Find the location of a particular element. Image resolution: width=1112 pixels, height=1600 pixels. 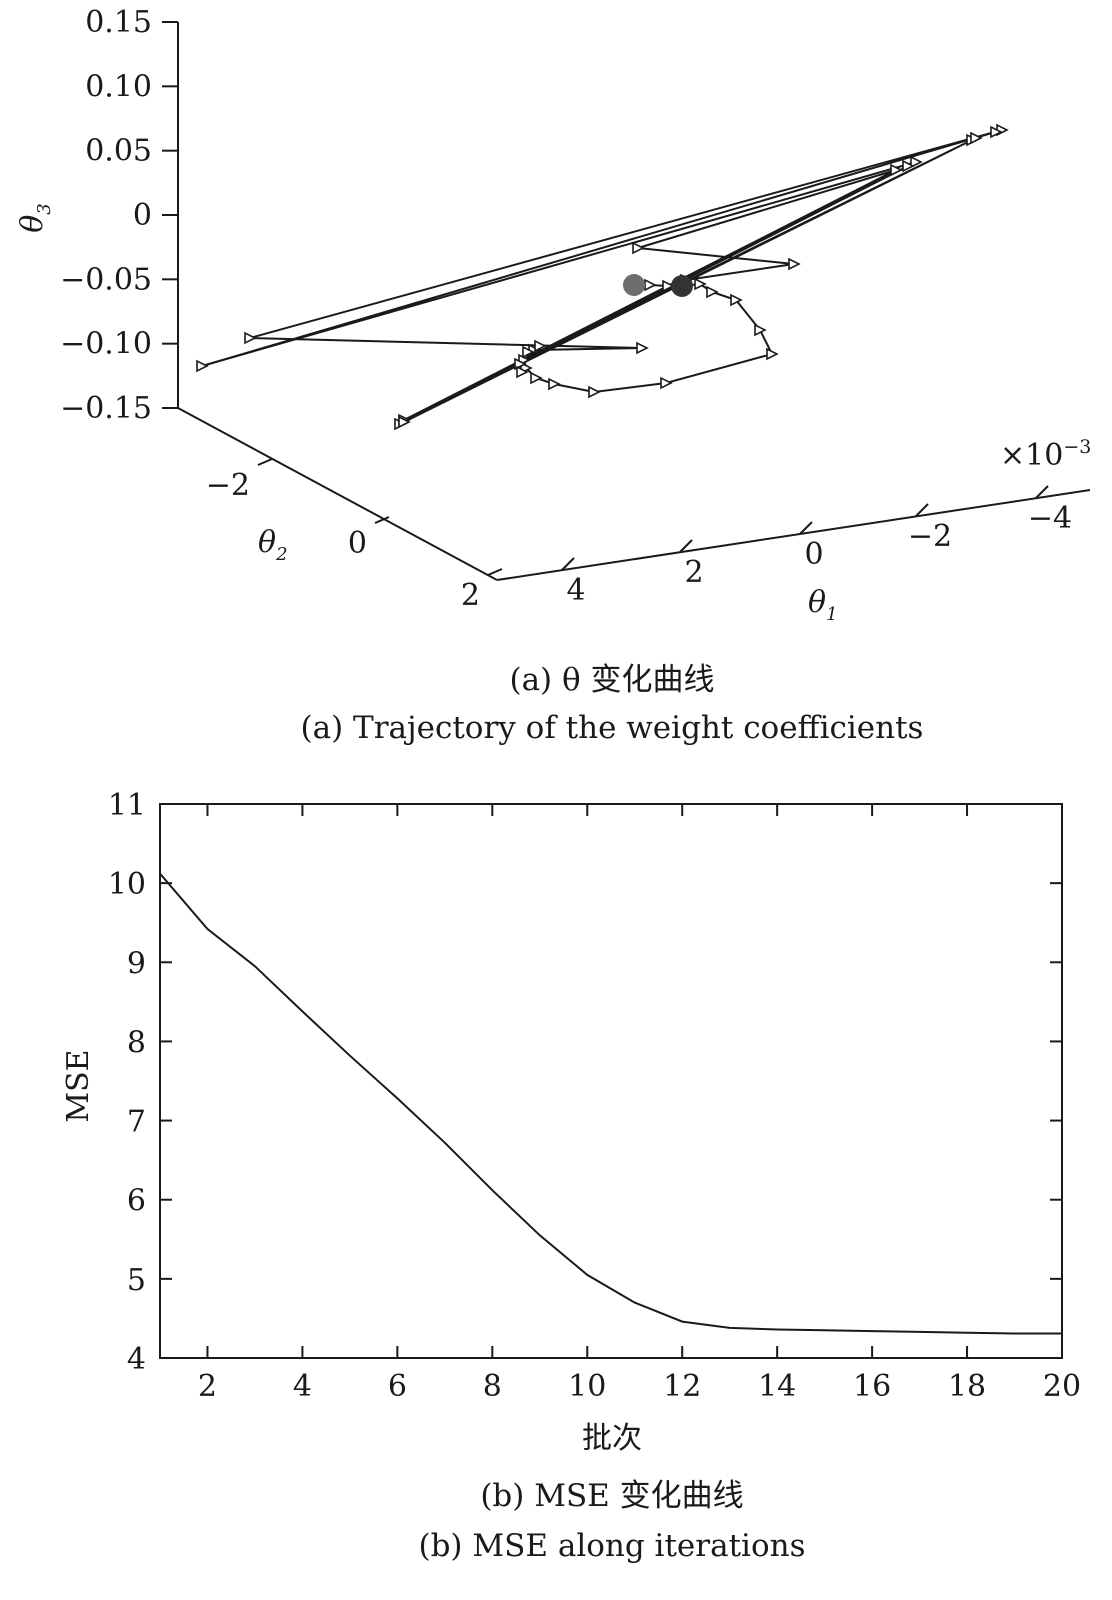

z-ticks: 0.15 0.10 0.05 0 −0.05 −0.10 −0.15 is located at coordinates (119, 215).